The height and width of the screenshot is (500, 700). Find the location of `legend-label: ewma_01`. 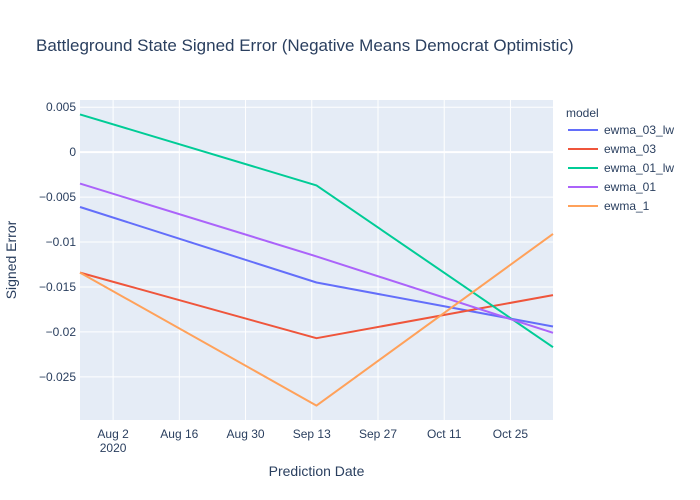

legend-label: ewma_01 is located at coordinates (630, 187).